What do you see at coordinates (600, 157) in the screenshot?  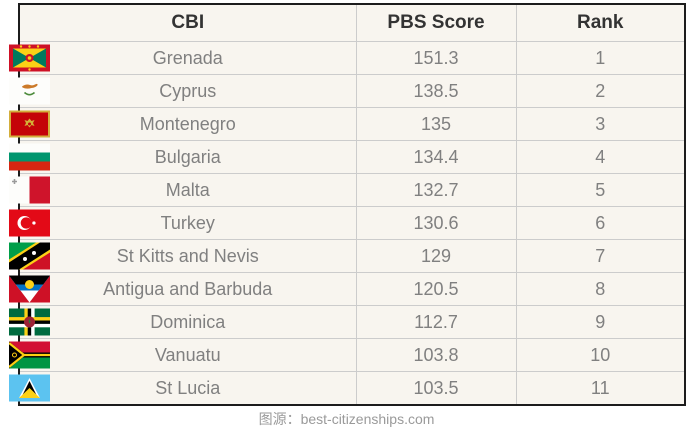 I see `rank-cell: 4` at bounding box center [600, 157].